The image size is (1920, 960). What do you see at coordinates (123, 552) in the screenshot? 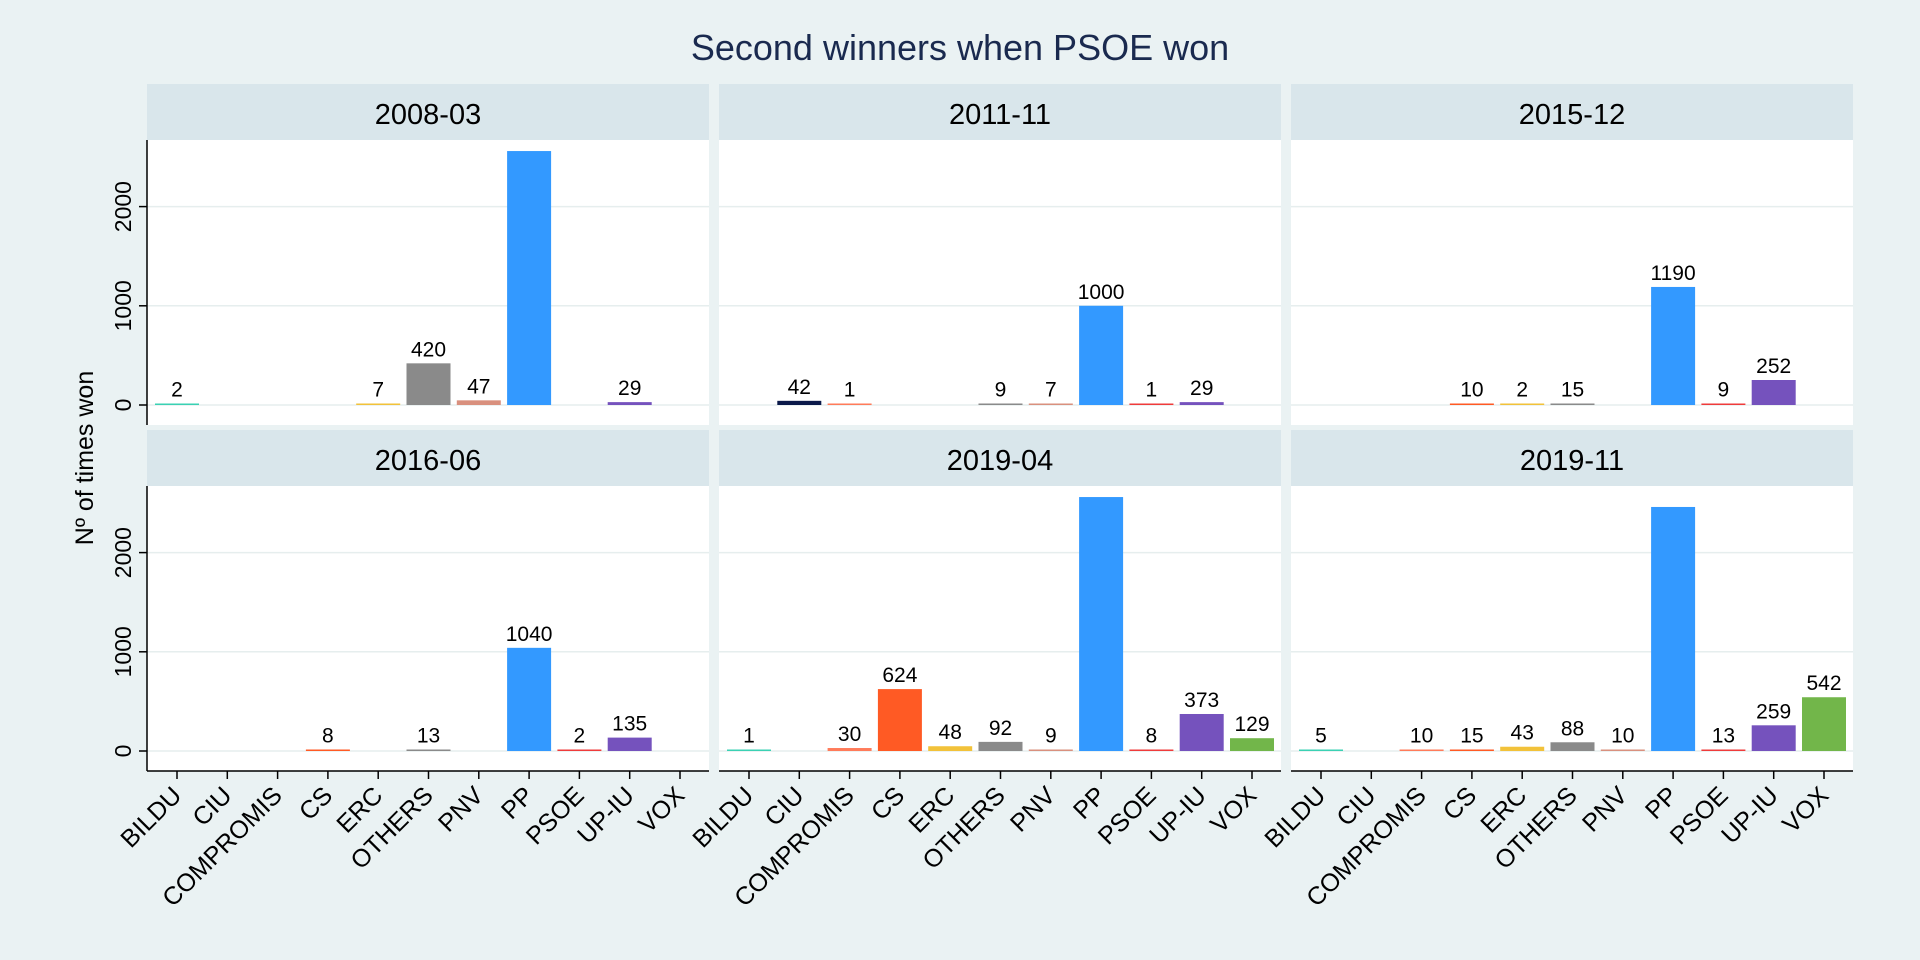
I see `y-tick-label: 2000` at bounding box center [123, 552].